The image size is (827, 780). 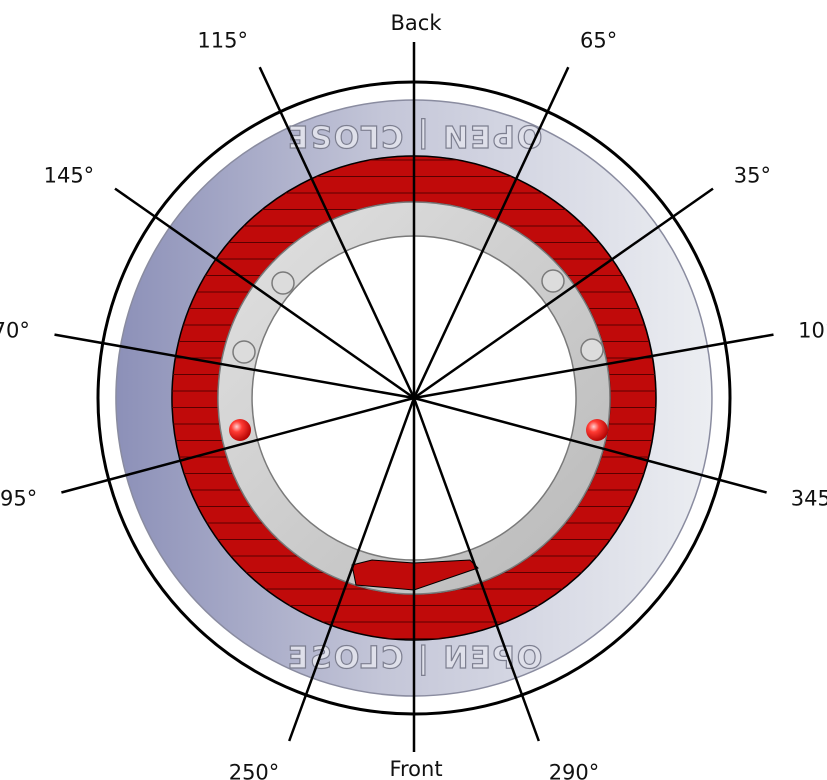 I want to click on angle-label-10: 10°, so click(x=812, y=331).